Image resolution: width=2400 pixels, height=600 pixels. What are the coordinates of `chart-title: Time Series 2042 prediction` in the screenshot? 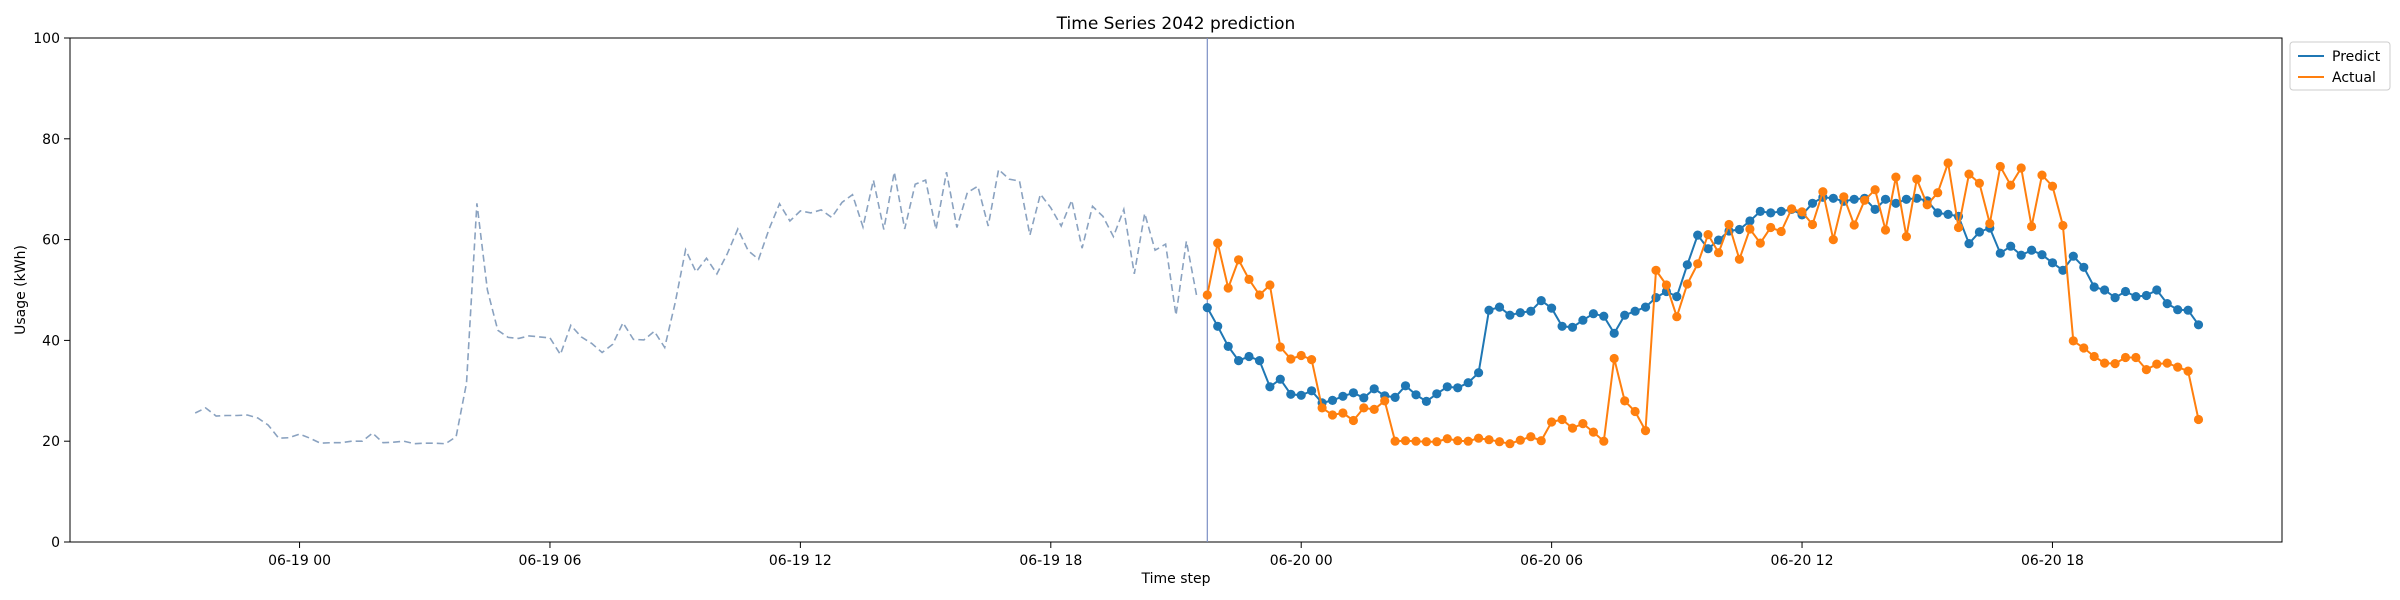 It's located at (1176, 24).